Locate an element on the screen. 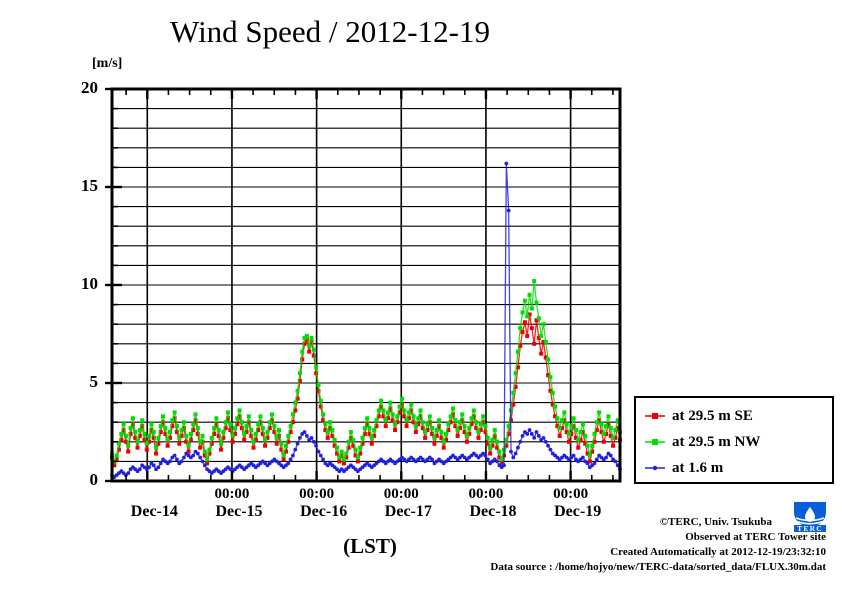 This screenshot has width=842, height=595. legend-item: at 1.6 m is located at coordinates (683, 468).